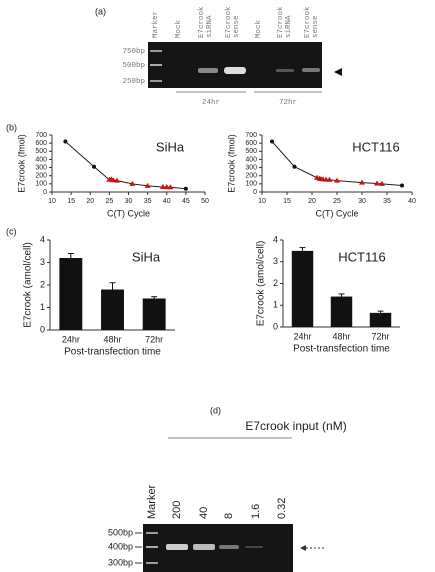 This screenshot has width=435, height=572. What do you see at coordinates (120, 562) in the screenshot?
I see `ladder-label: 300bp` at bounding box center [120, 562].